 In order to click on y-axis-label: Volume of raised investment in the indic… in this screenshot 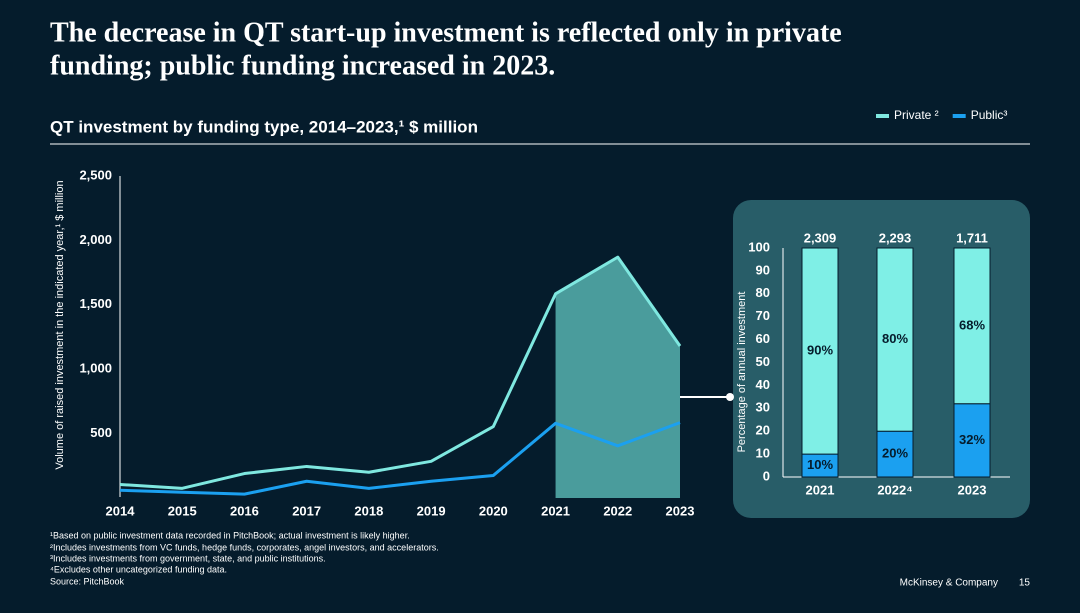, I will do `click(60, 324)`.